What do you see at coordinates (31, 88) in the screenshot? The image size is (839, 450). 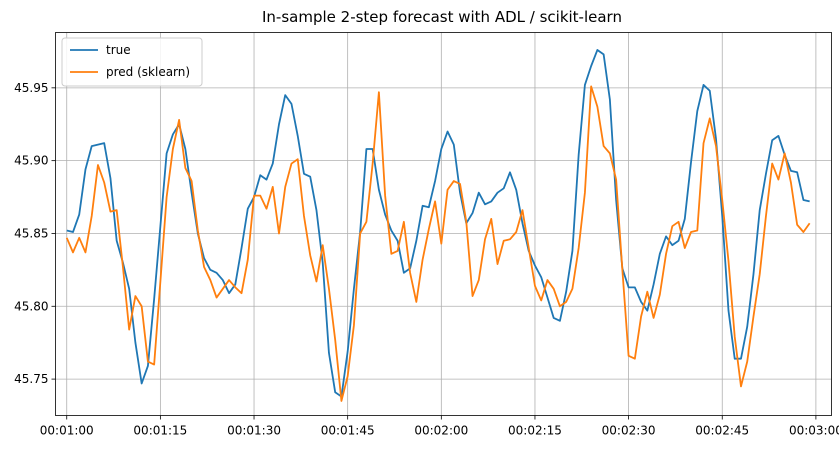 I see `y-tick-label: 45.95` at bounding box center [31, 88].